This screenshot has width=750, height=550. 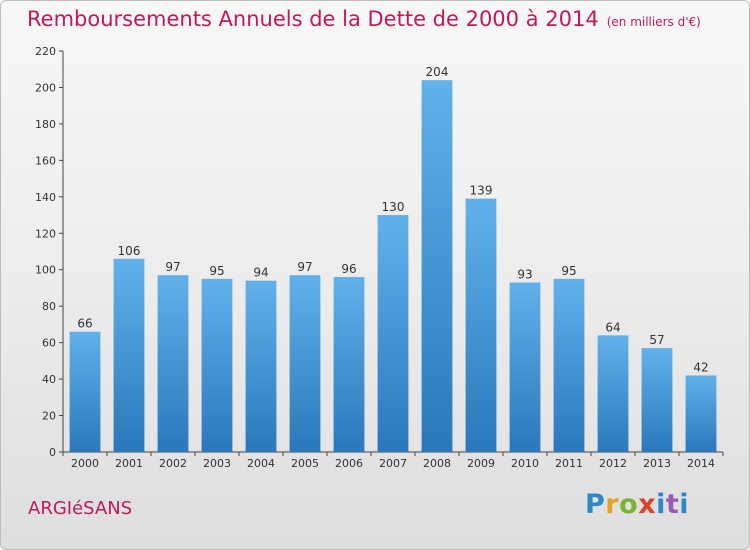 What do you see at coordinates (481, 325) in the screenshot?
I see `bar-2009` at bounding box center [481, 325].